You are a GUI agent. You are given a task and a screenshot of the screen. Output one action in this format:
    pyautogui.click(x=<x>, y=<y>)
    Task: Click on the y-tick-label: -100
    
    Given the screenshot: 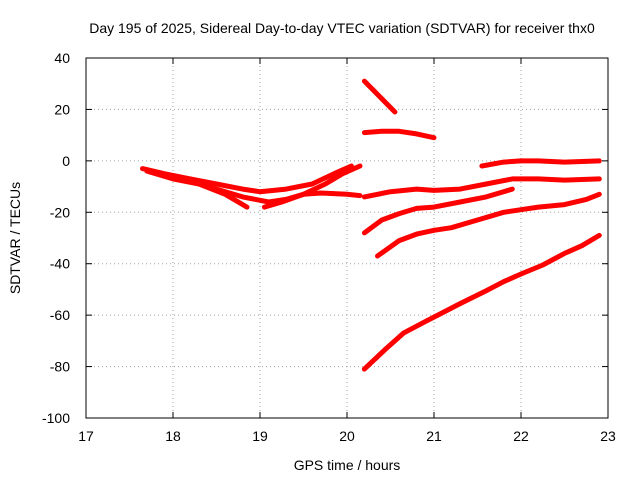 What is the action you would take?
    pyautogui.click(x=56, y=418)
    